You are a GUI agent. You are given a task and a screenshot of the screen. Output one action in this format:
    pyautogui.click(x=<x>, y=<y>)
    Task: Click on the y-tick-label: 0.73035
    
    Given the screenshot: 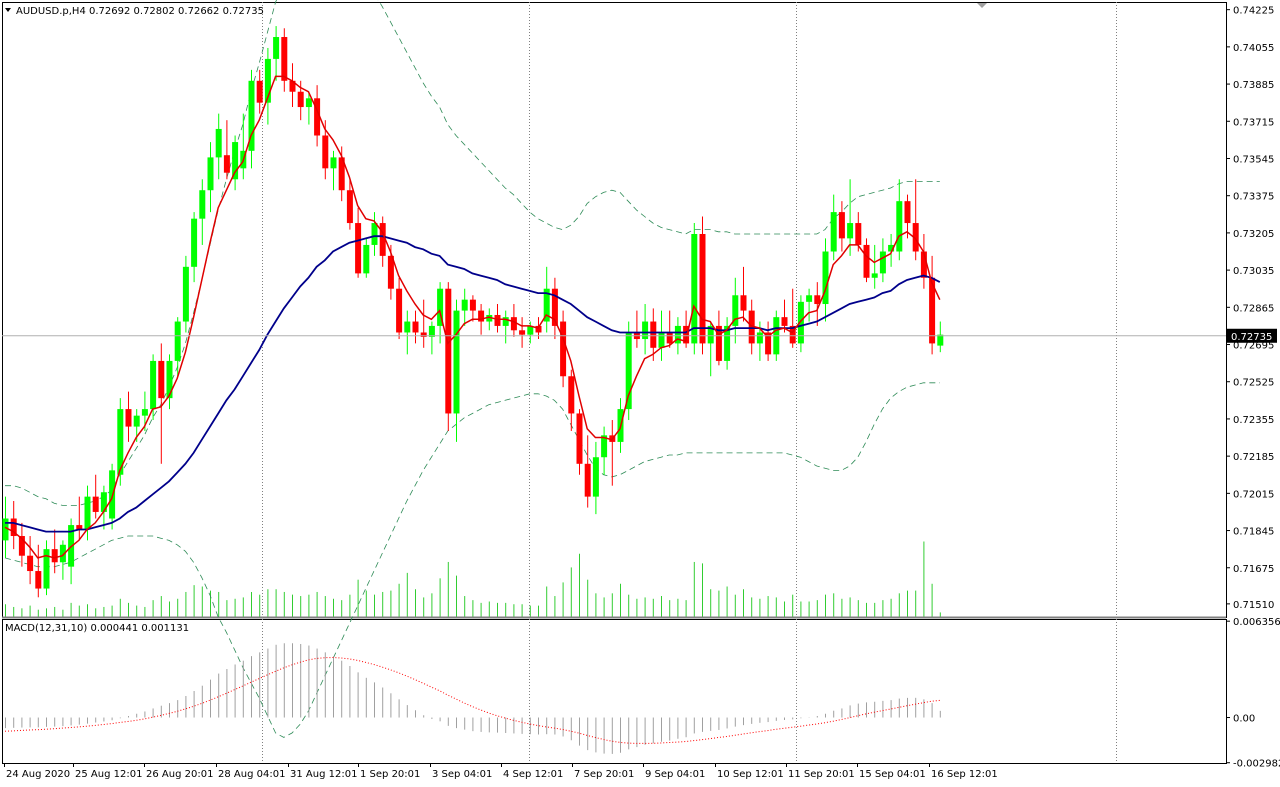 What is the action you would take?
    pyautogui.click(x=1253, y=271)
    